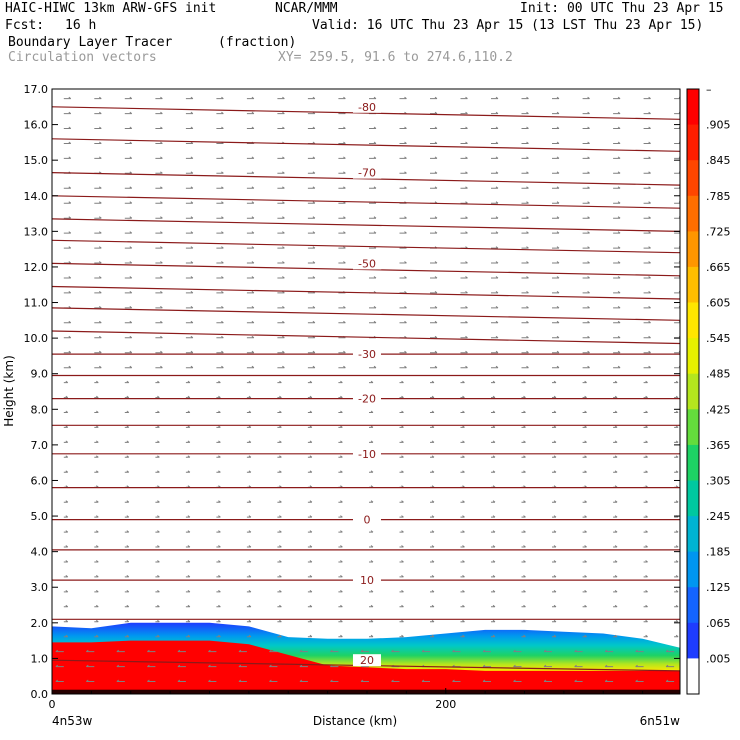 The width and height of the screenshot is (740, 740). Describe the element at coordinates (366, 172) in the screenshot. I see `contour-label-bg` at that location.